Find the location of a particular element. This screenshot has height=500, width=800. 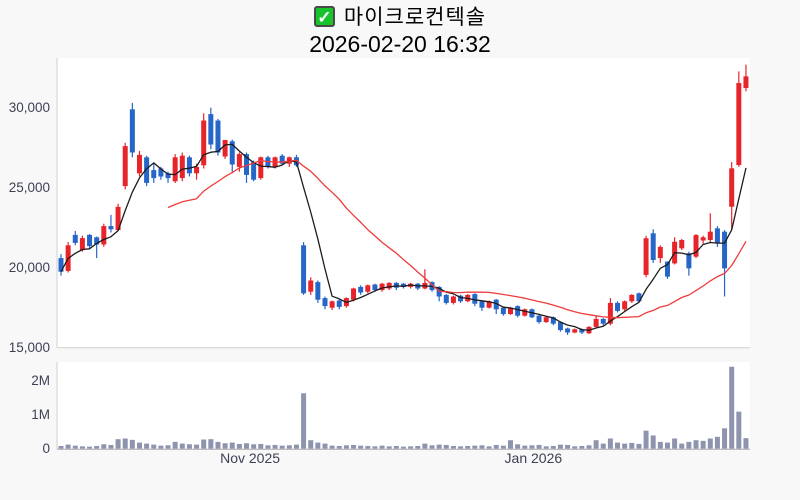

chart-header: ✓ 마이크로컨텍솔 2026-02-20 16:32 is located at coordinates (400, 30).